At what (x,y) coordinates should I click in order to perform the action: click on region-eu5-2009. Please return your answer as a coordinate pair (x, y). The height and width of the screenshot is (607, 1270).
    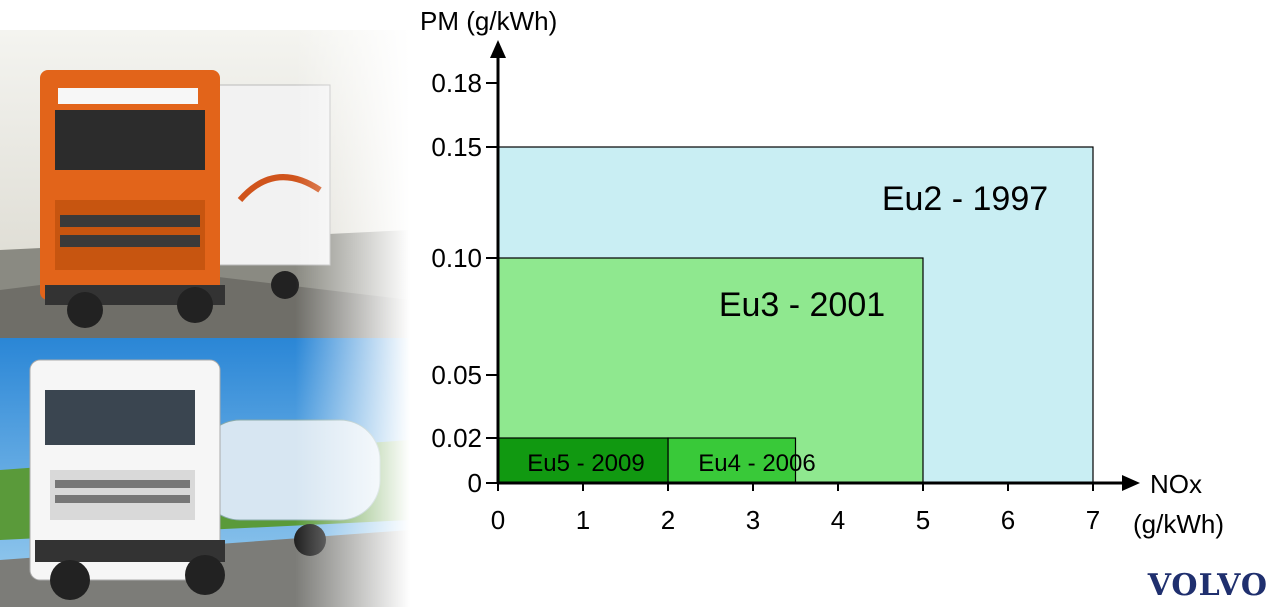
    Looking at the image, I should click on (583, 460).